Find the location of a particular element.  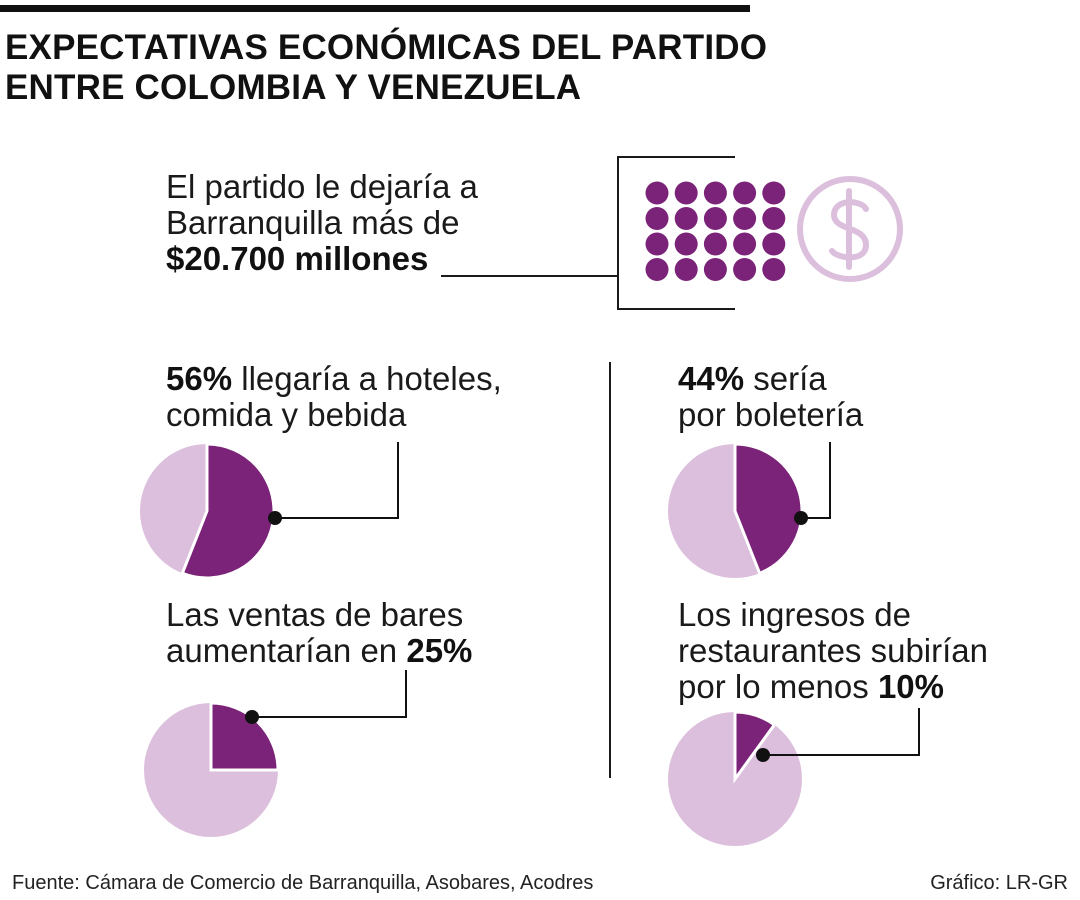

pie-4-leader-dot is located at coordinates (763, 755).